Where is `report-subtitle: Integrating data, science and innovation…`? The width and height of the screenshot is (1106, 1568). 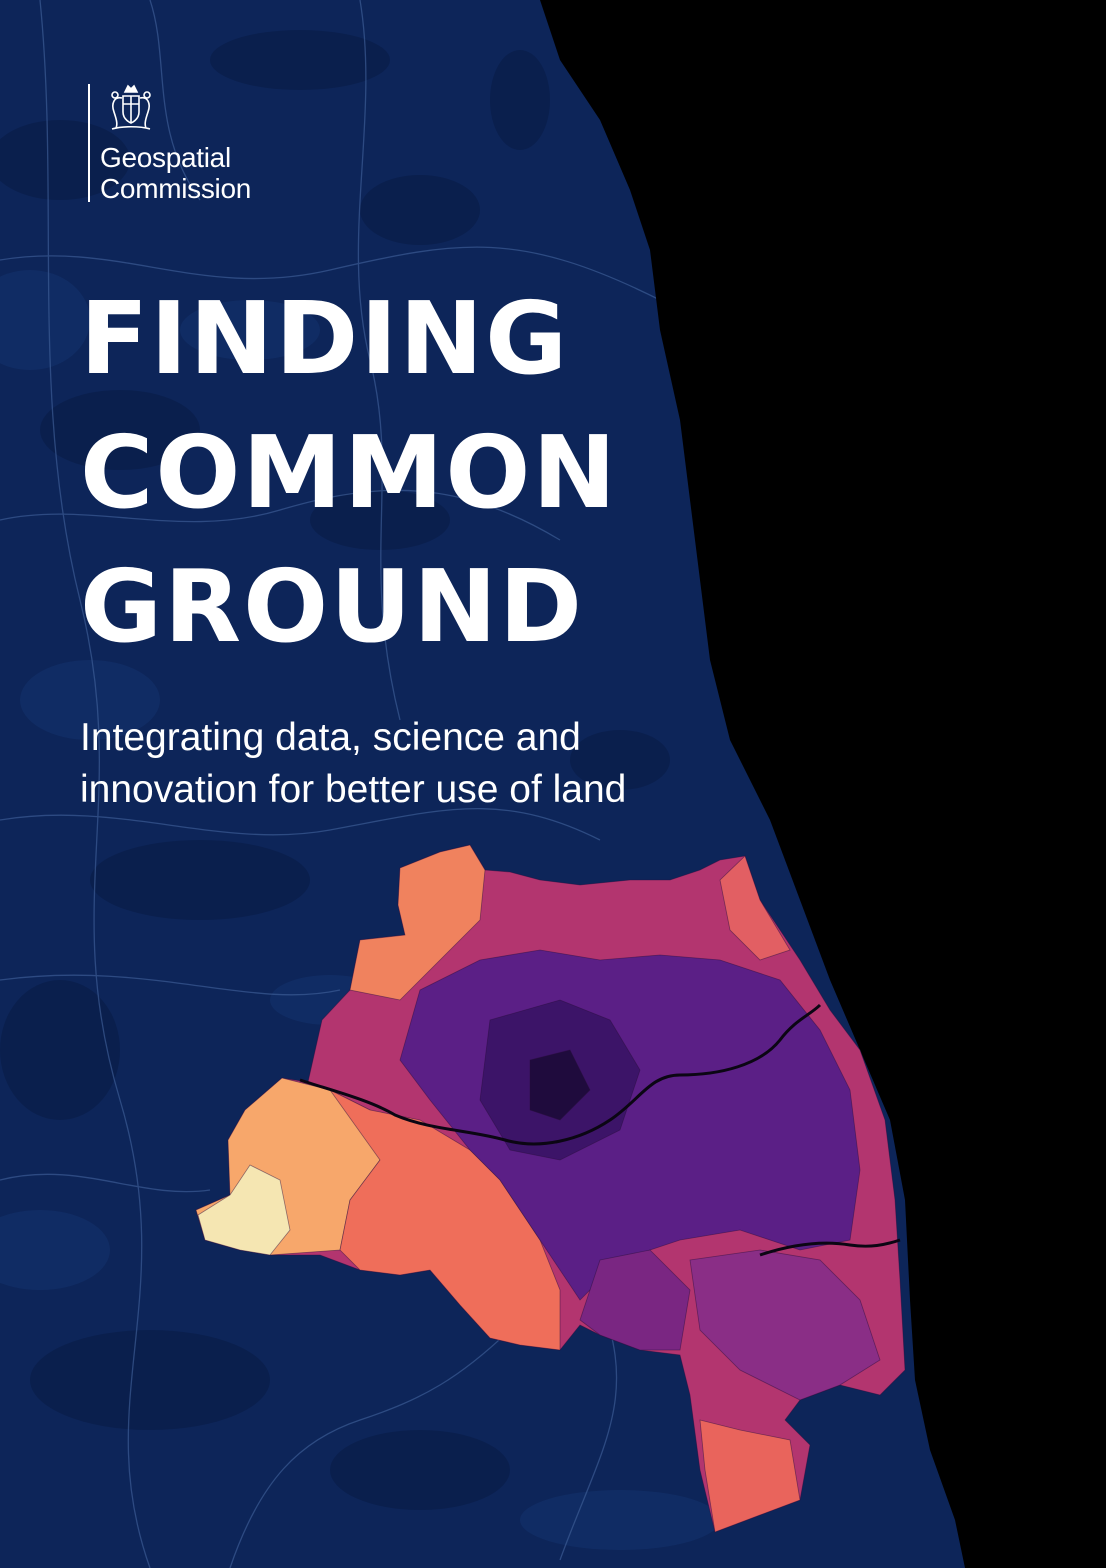
report-subtitle: Integrating data, science and innovation… is located at coordinates (353, 764).